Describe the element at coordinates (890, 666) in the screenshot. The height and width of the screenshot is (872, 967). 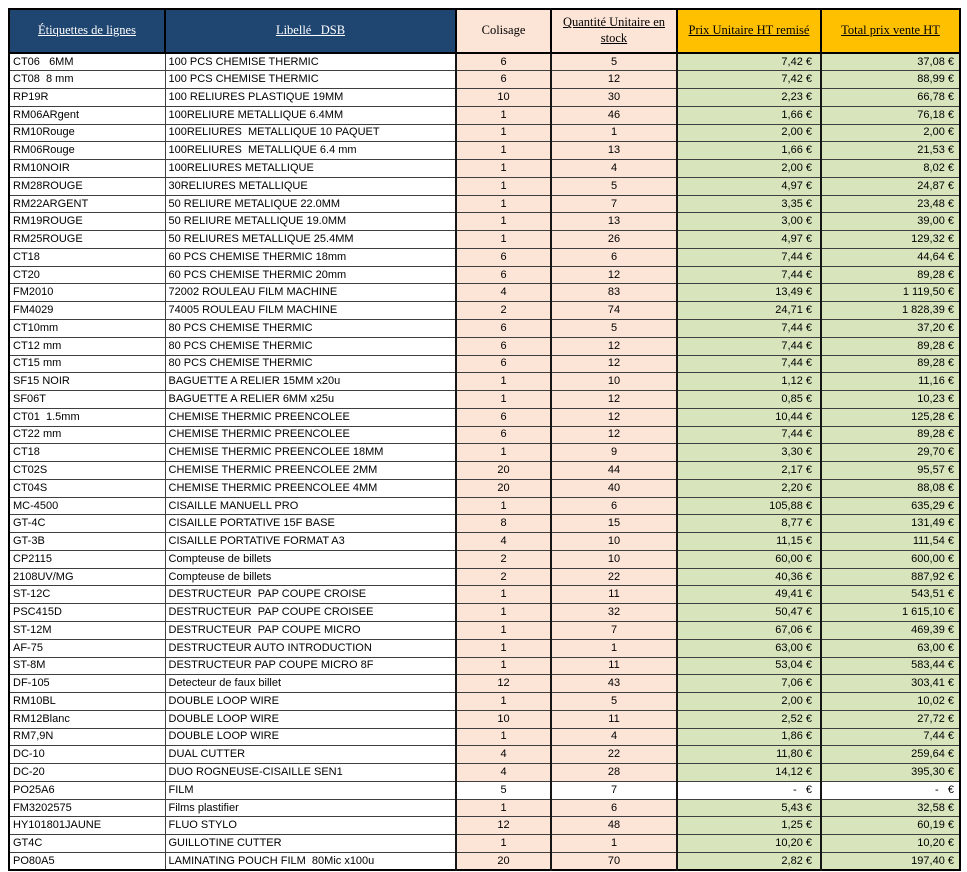
I see `cell-total-vente: 583,44 €` at that location.